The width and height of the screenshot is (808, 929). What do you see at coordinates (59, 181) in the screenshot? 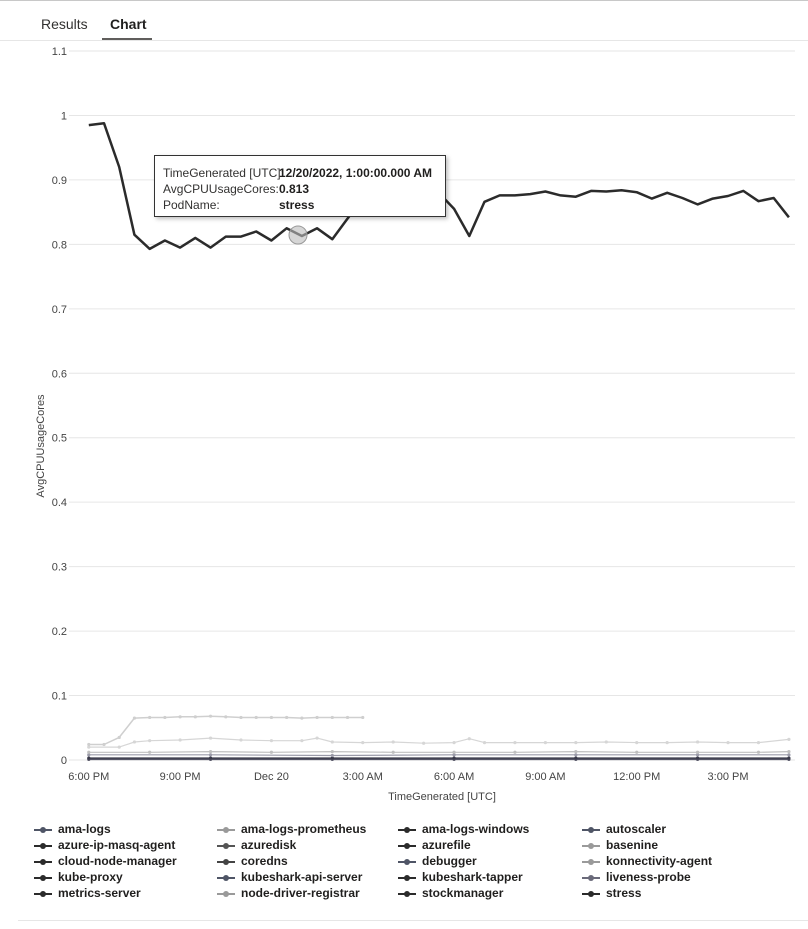
I see `y-tick-label: 0.9` at bounding box center [59, 181].